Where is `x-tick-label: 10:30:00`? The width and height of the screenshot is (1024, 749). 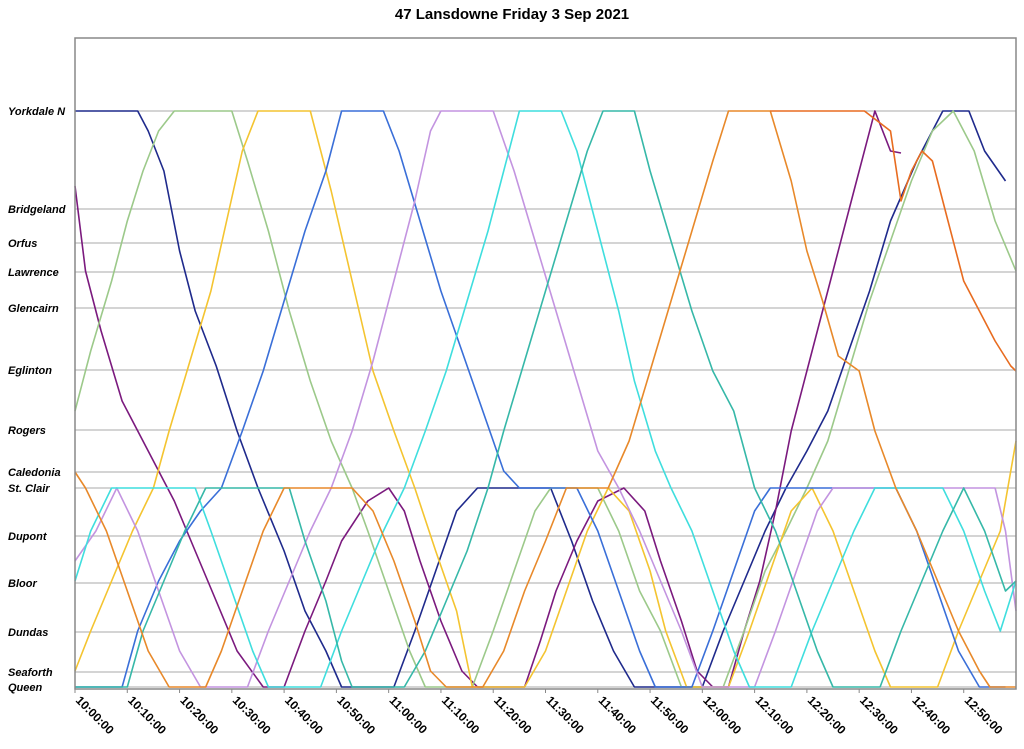
x-tick-label: 10:30:00 is located at coordinates (252, 715).